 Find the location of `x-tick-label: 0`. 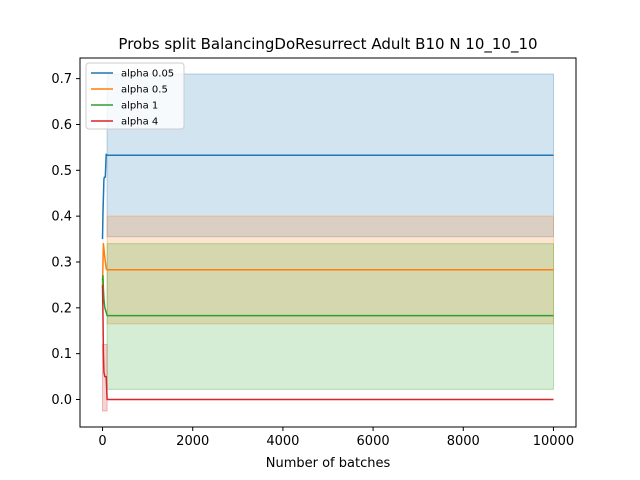

x-tick-label: 0 is located at coordinates (102, 441).